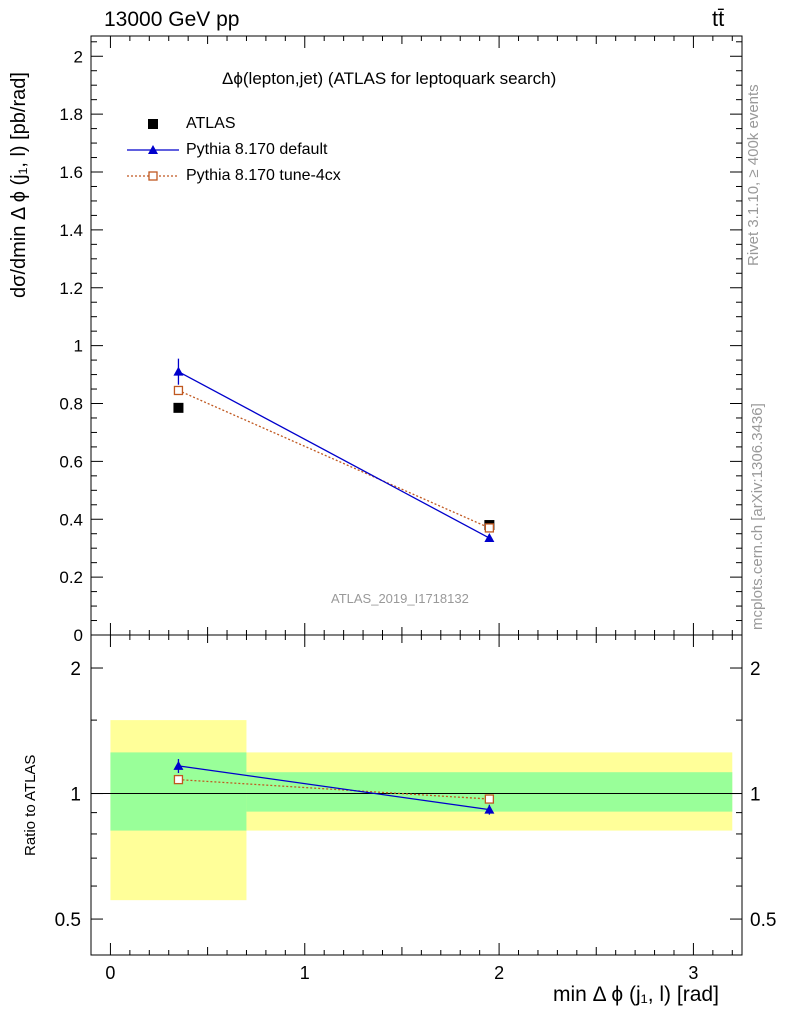  Describe the element at coordinates (153, 176) in the screenshot. I see `legend-marker-pythia-tune` at that location.